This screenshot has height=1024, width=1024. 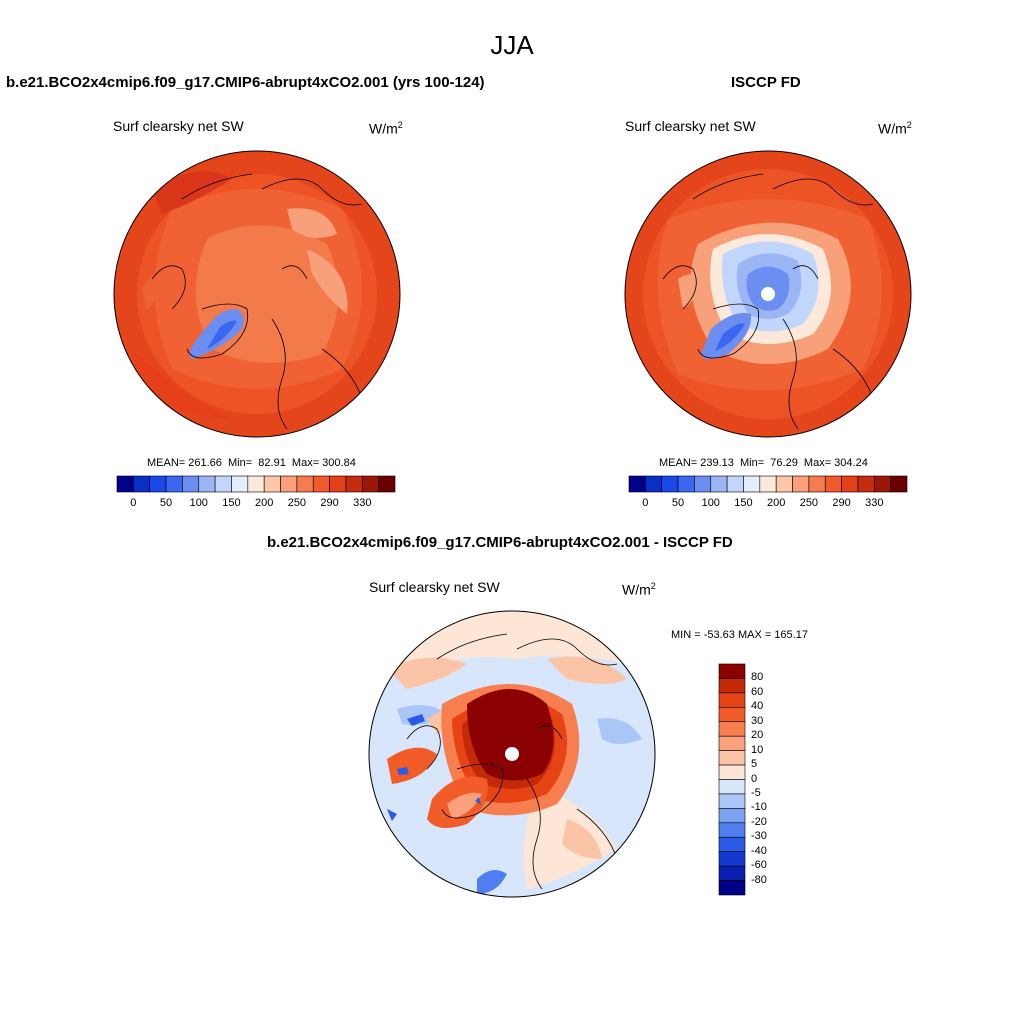 I want to click on diff-colorbar-tick-label: 80, so click(x=757, y=677).